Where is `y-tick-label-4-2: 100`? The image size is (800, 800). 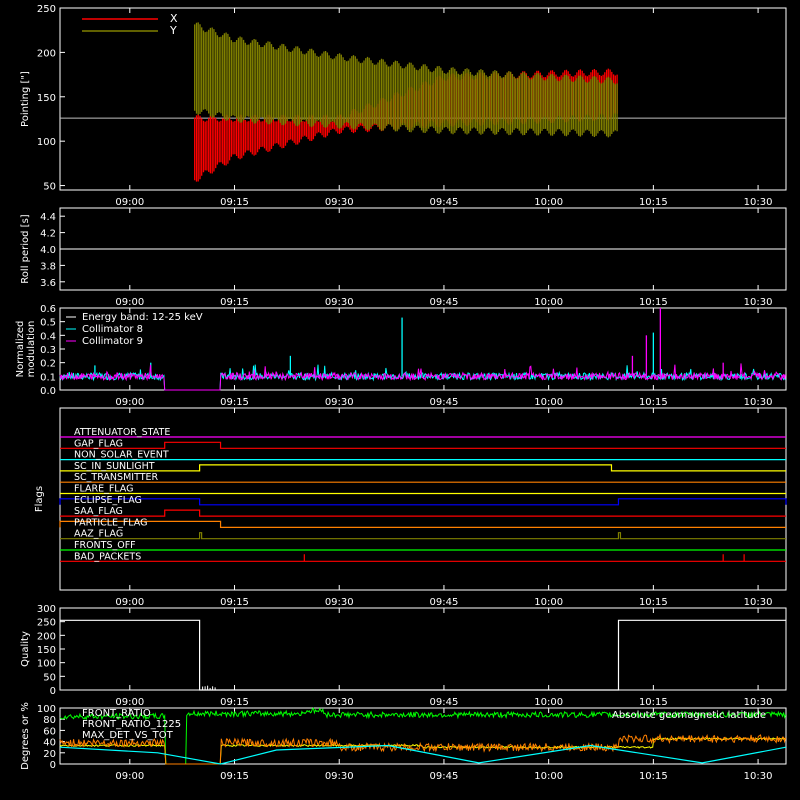 y-tick-label-4-2: 100 is located at coordinates (46, 664).